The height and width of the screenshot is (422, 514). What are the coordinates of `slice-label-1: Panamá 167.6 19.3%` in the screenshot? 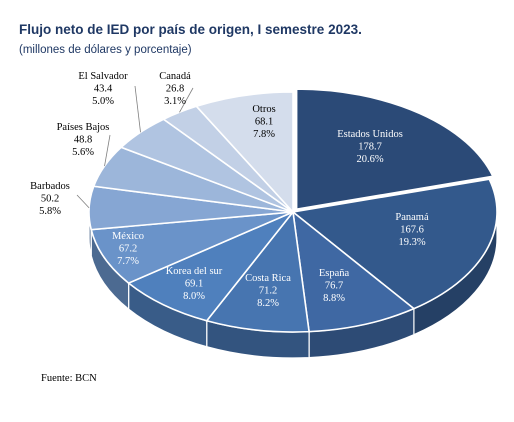 It's located at (412, 230).